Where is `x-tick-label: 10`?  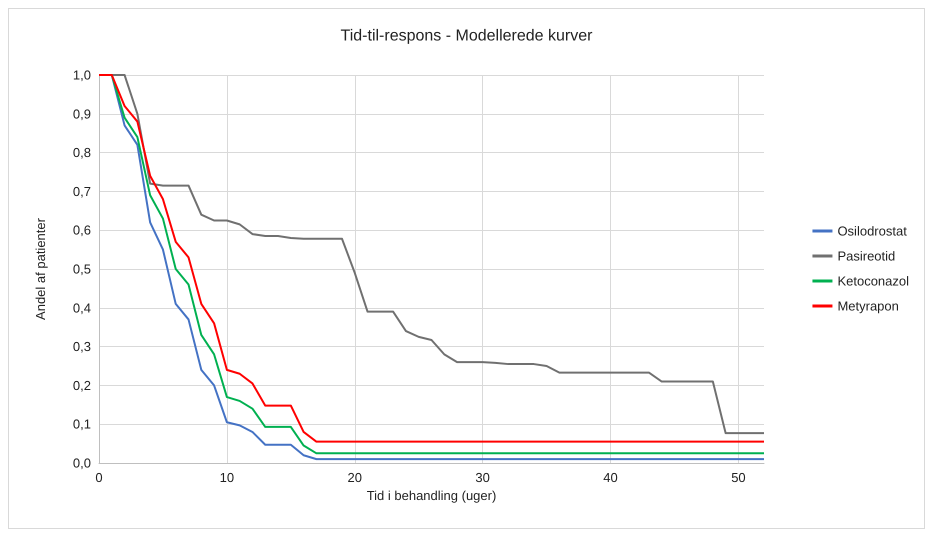
x-tick-label: 10 is located at coordinates (227, 477).